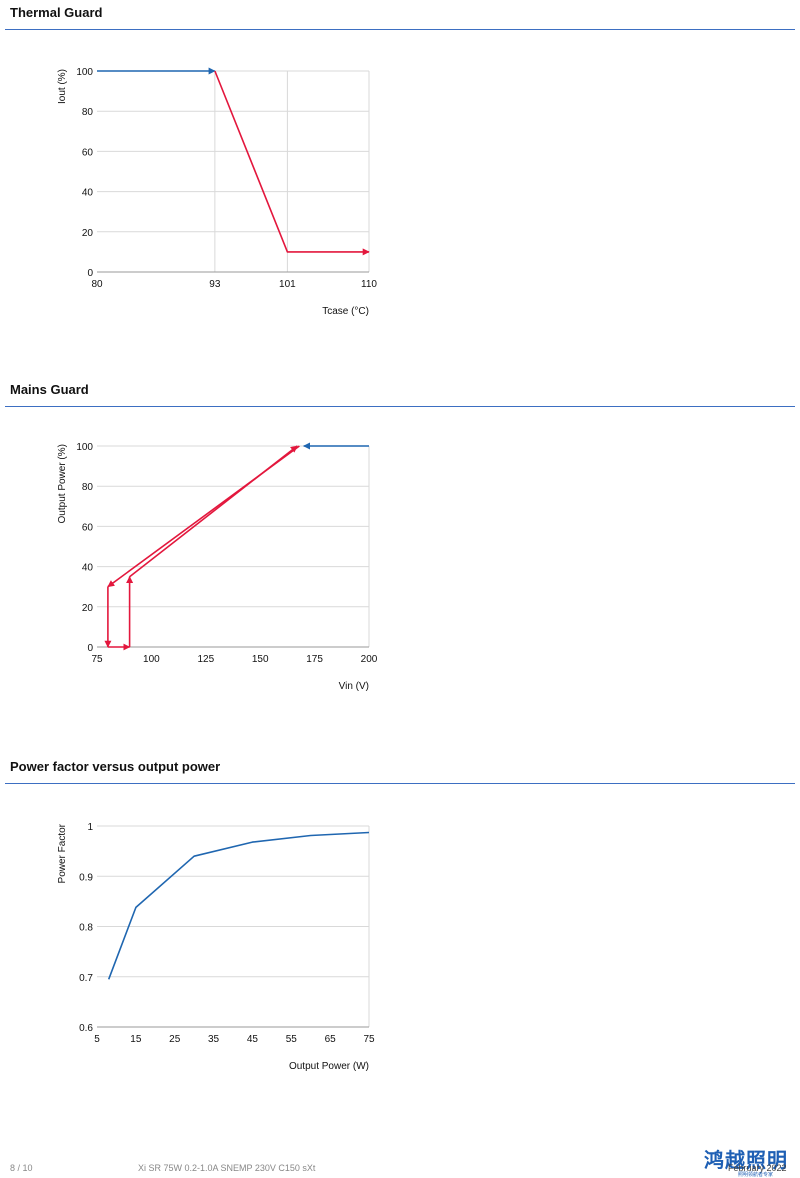 Image resolution: width=800 pixels, height=1178 pixels. I want to click on x-tick-label: 55, so click(292, 1039).